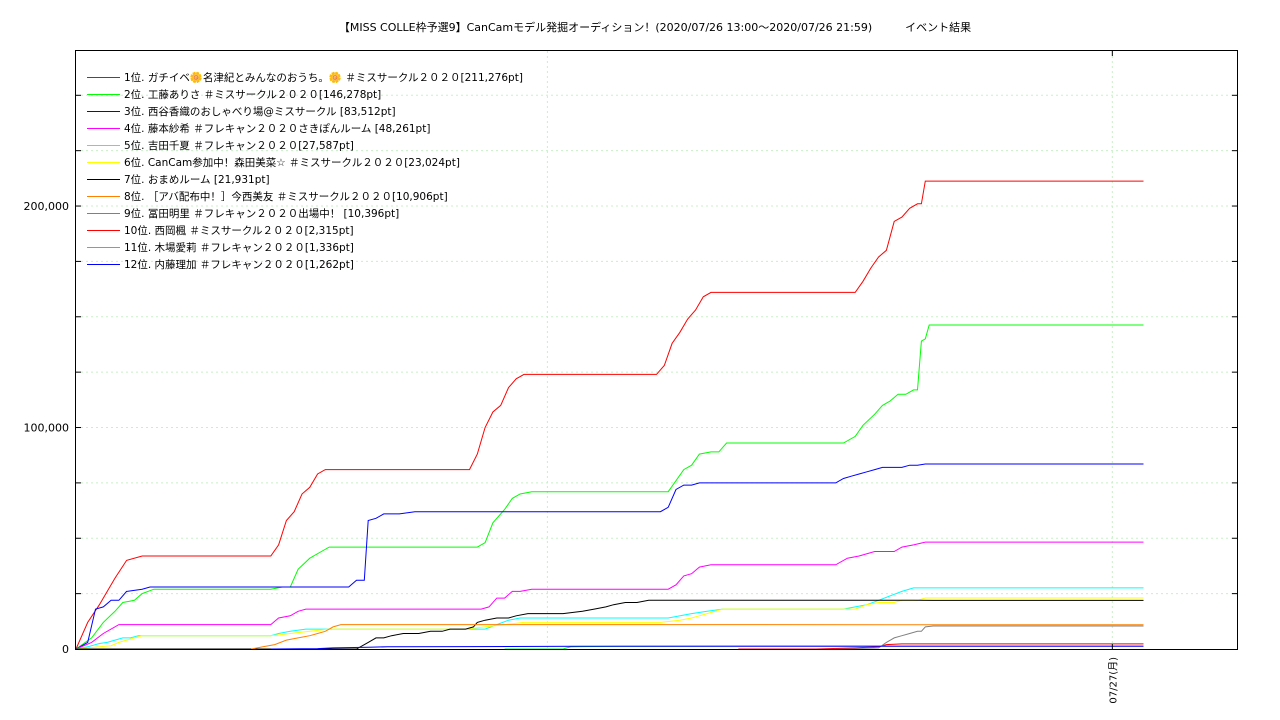 This screenshot has width=1280, height=720. I want to click on legend-label: 5位. 吉田千夏 ＃フレキャン２０２０[27,587pt], so click(239, 146).